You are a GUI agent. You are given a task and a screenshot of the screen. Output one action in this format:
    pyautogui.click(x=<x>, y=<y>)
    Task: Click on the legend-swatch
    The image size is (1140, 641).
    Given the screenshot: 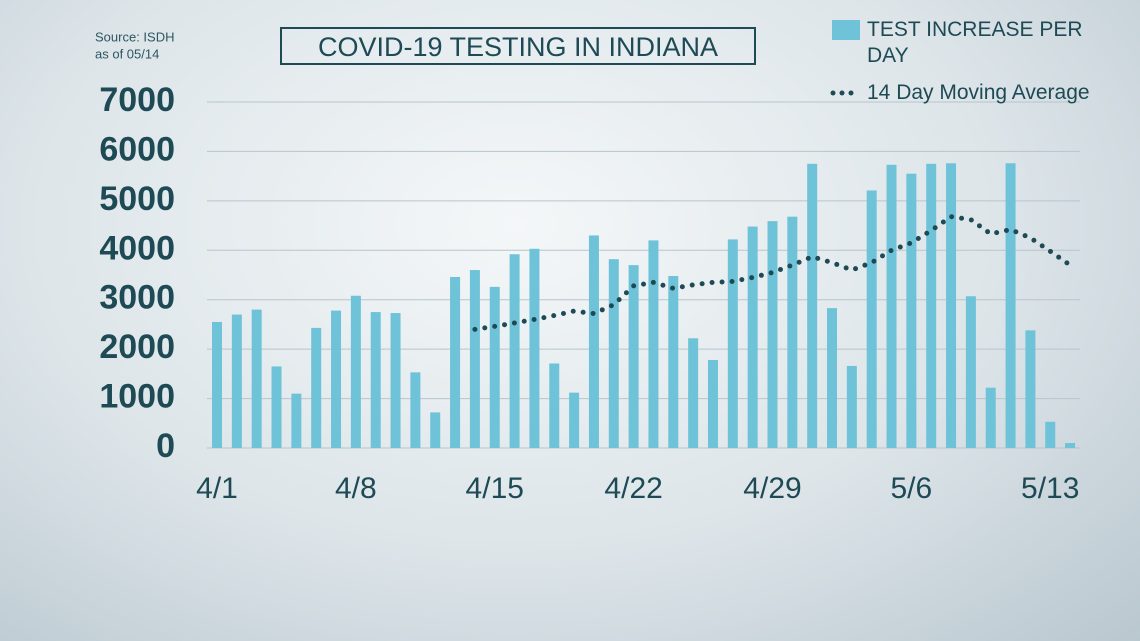 What is the action you would take?
    pyautogui.click(x=846, y=30)
    